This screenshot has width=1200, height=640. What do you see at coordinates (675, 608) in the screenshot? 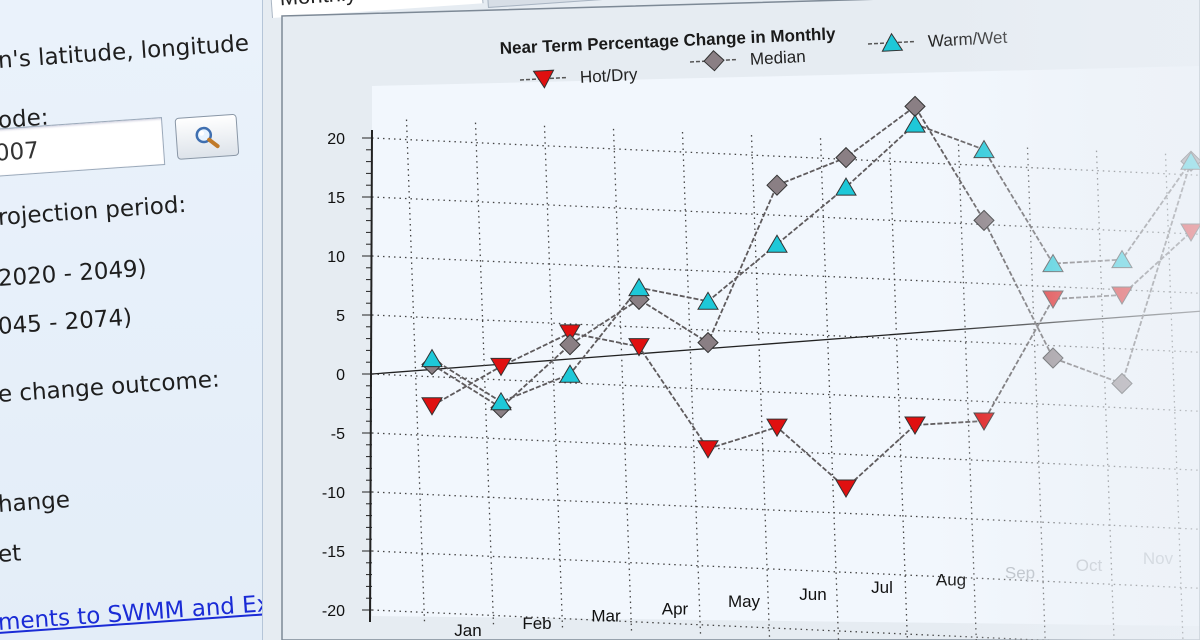
I see `x-tick-label: Apr` at bounding box center [675, 608].